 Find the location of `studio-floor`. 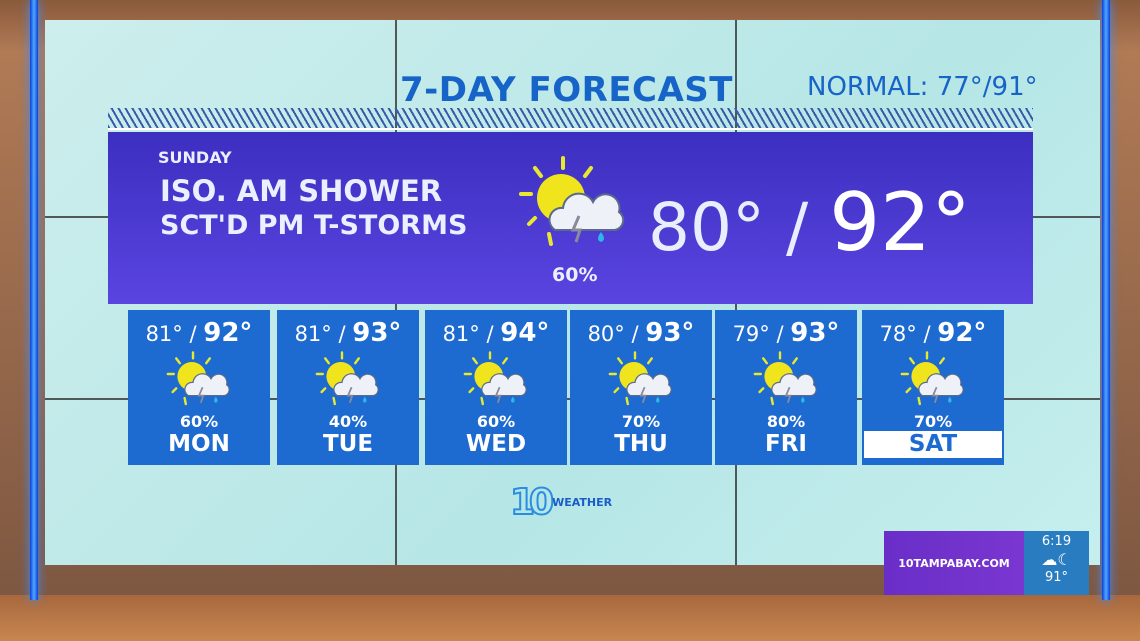

studio-floor is located at coordinates (570, 618).